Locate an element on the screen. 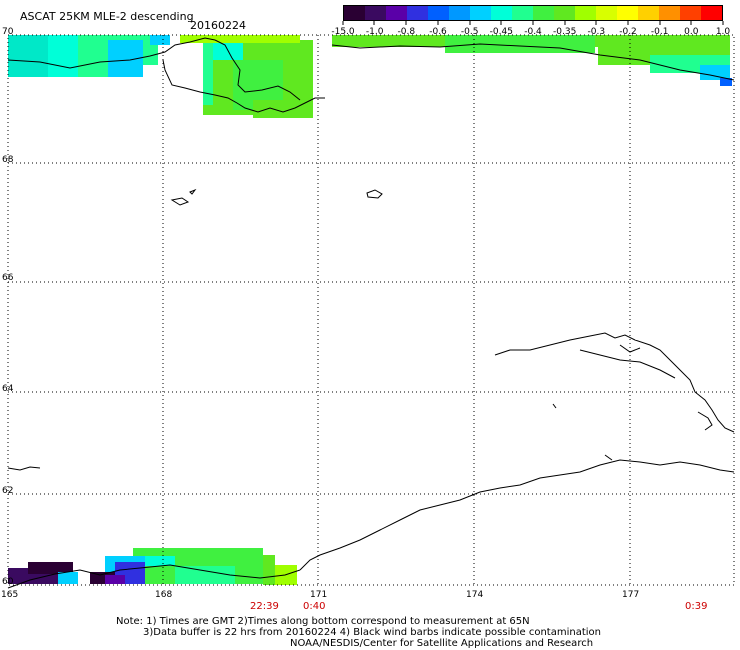 This screenshot has width=740, height=650. color-scale-label: -0.4 is located at coordinates (533, 32).